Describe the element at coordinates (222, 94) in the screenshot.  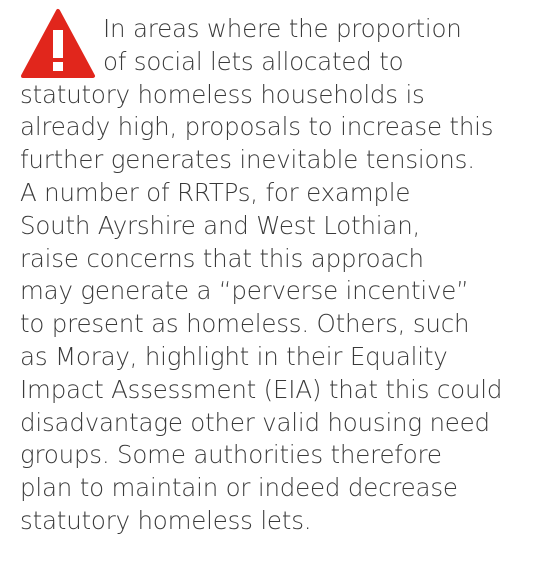
I see `text-line: statutory homeless households is` at that location.